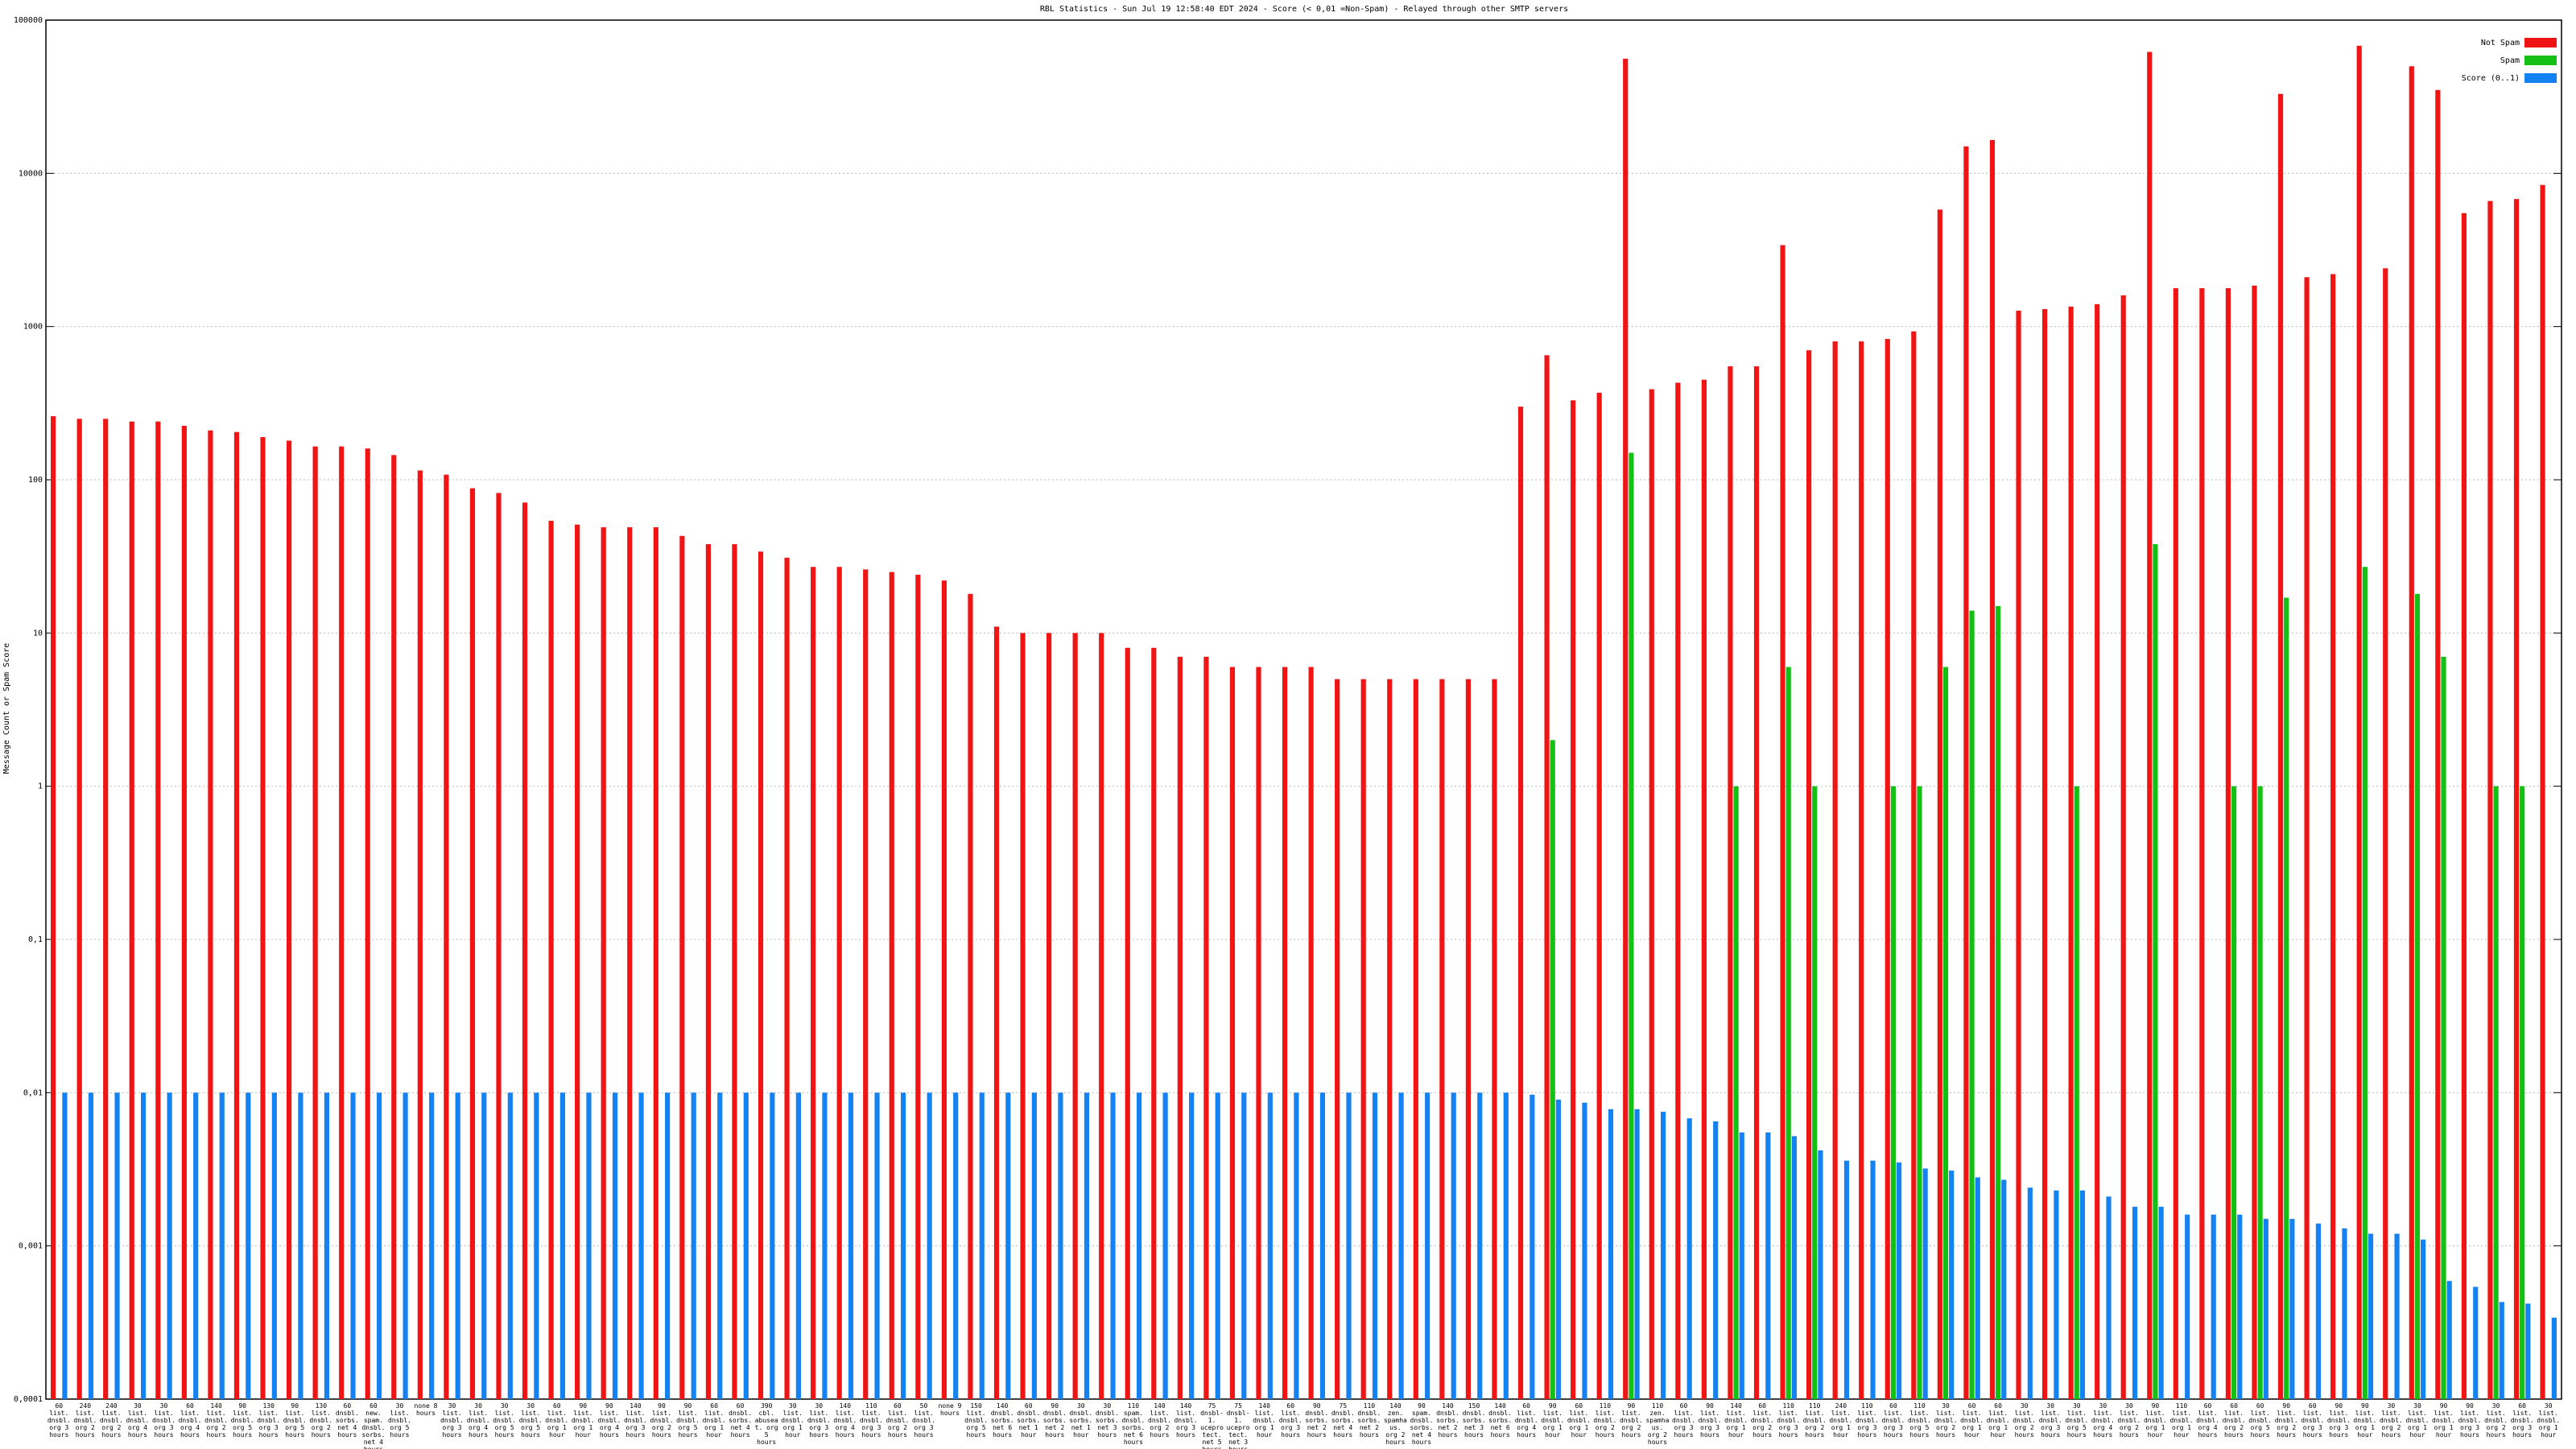 Image resolution: width=2576 pixels, height=1449 pixels. What do you see at coordinates (609, 1420) in the screenshot?
I see `x-tick-label: 90 list. dnsbl. org 4 hours` at bounding box center [609, 1420].